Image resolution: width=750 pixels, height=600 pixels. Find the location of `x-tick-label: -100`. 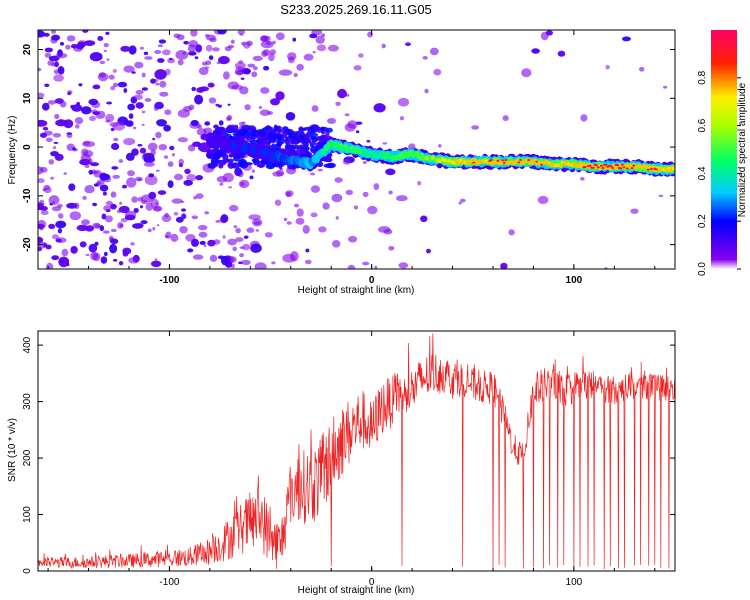

x-tick-label: -100 is located at coordinates (169, 280).